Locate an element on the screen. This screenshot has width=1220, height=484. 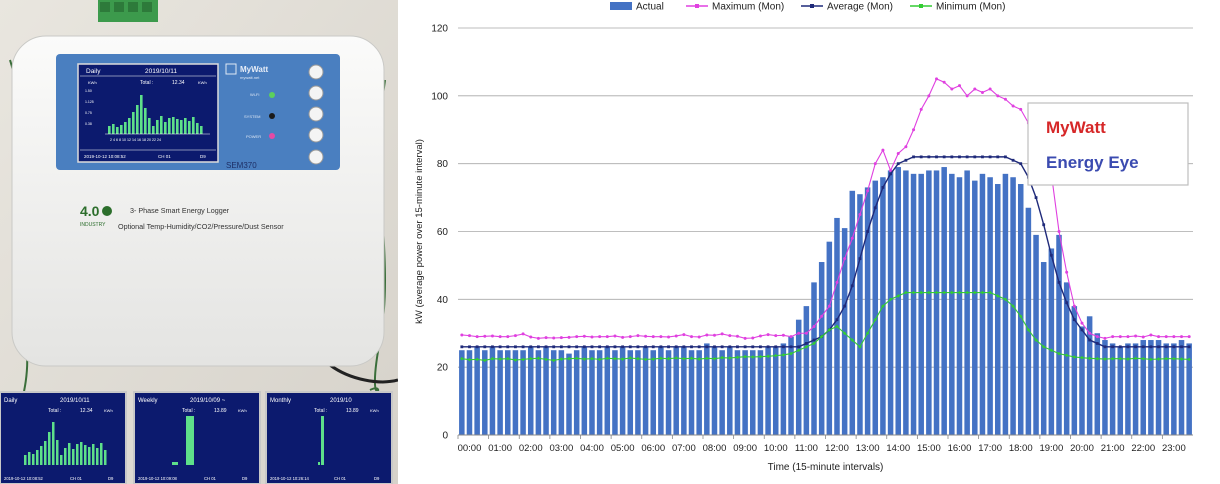
thumb-footer-id: D9 is located at coordinates (245, 478).